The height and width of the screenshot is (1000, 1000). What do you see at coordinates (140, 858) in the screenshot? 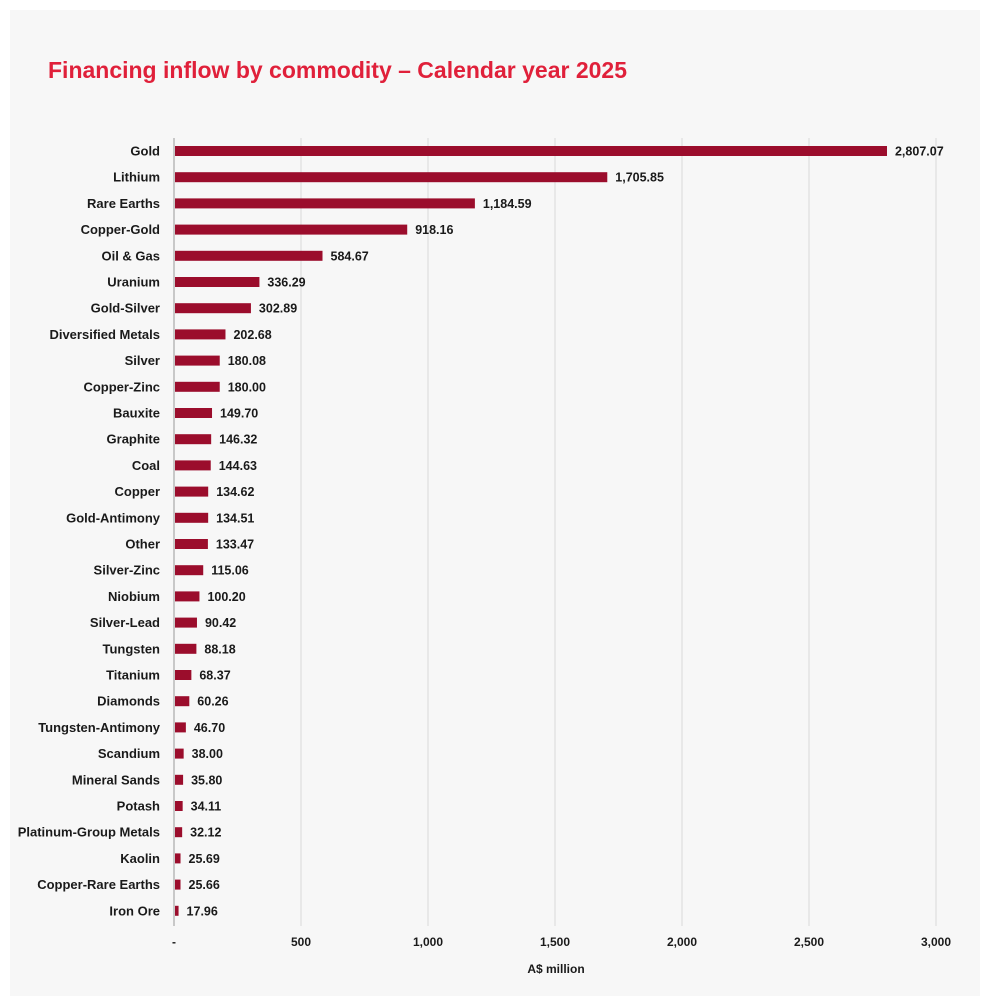
I see `category-label: Kaolin` at bounding box center [140, 858].